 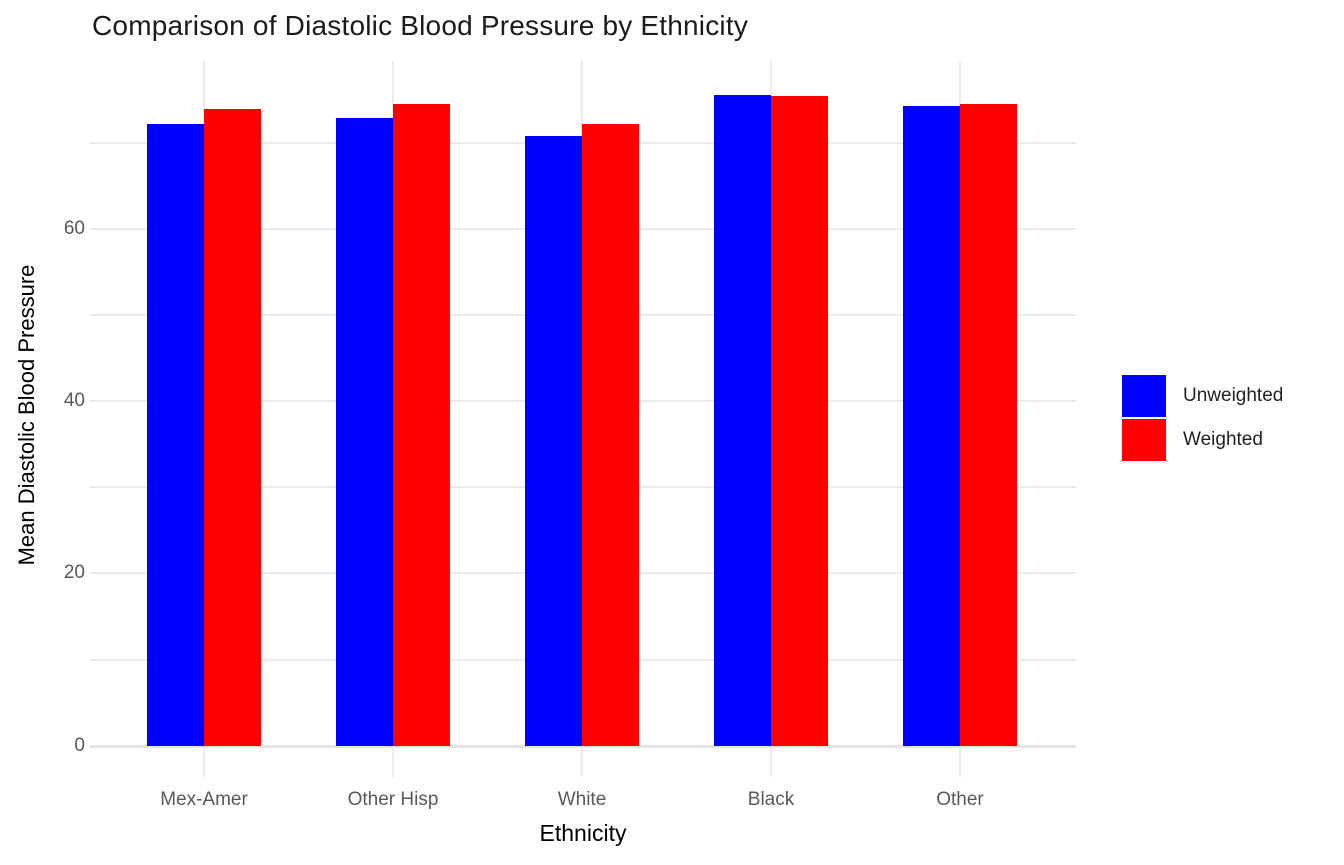 I want to click on x-tick-label: White, so click(x=582, y=799).